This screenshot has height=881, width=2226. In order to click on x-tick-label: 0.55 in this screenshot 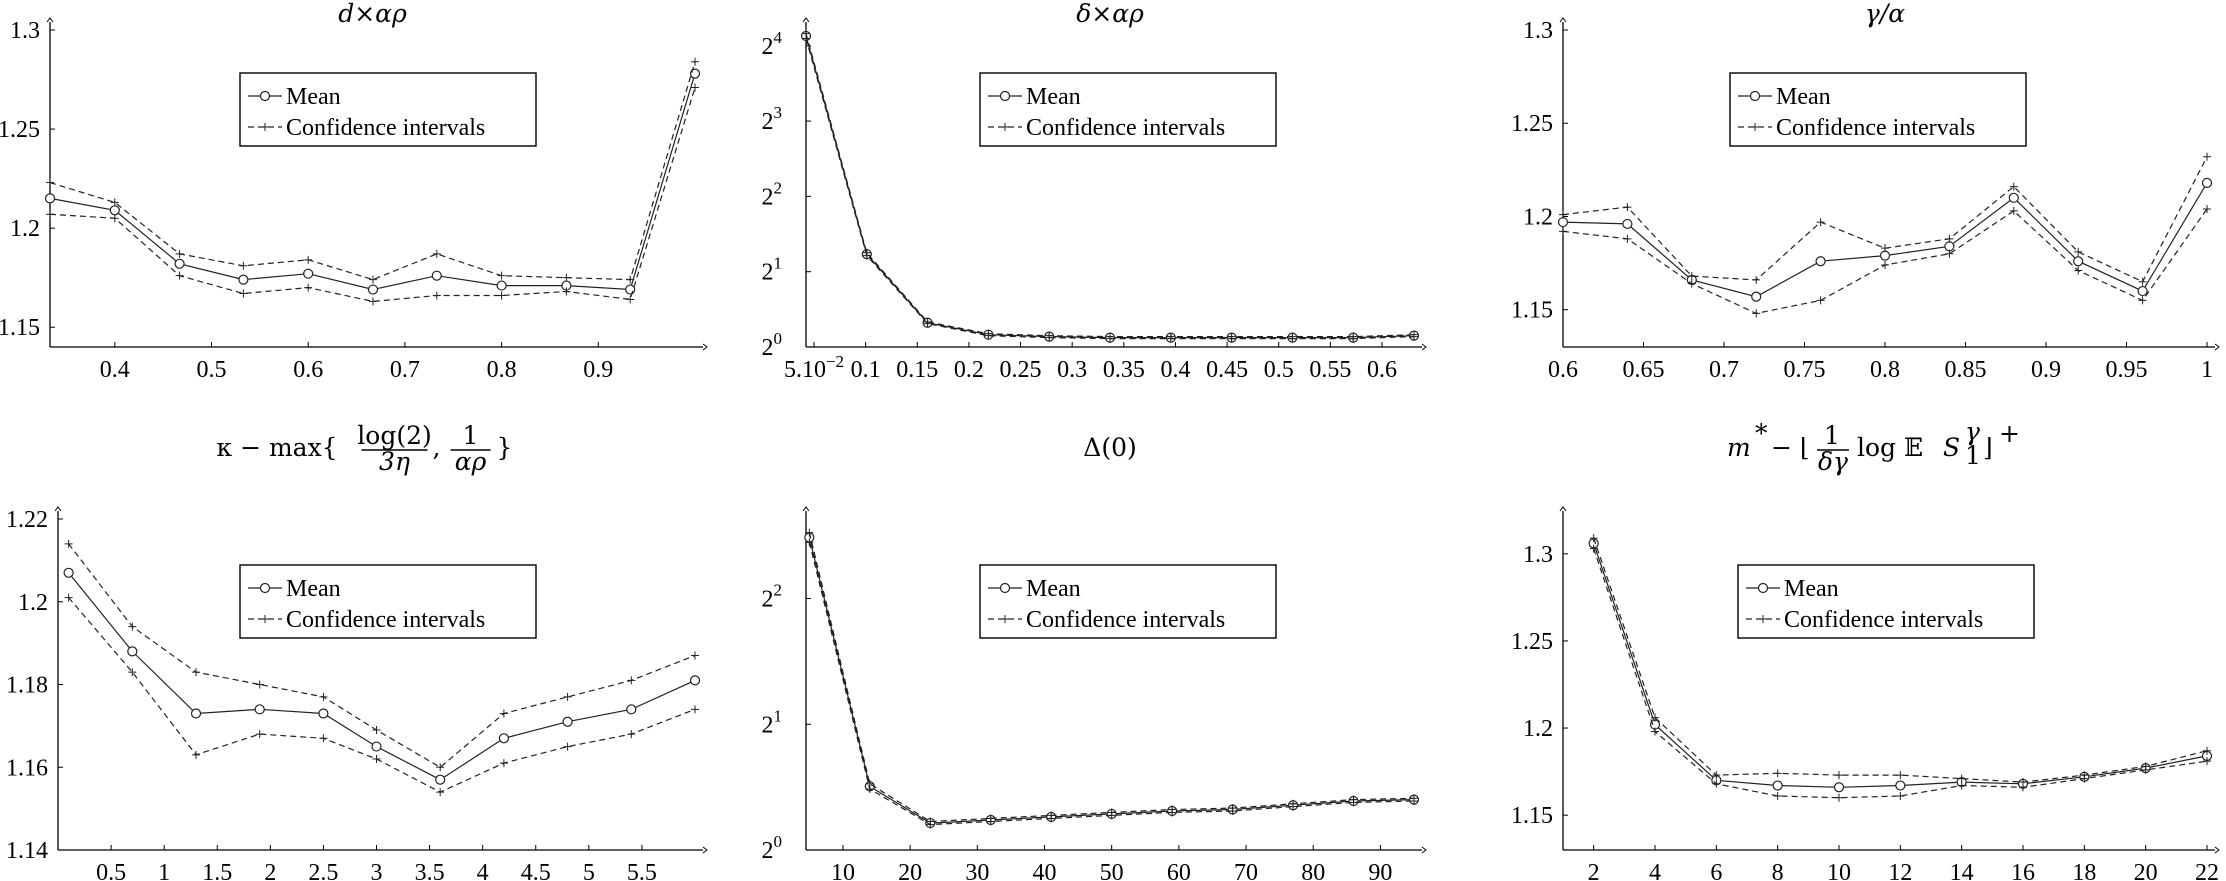, I will do `click(1330, 370)`.